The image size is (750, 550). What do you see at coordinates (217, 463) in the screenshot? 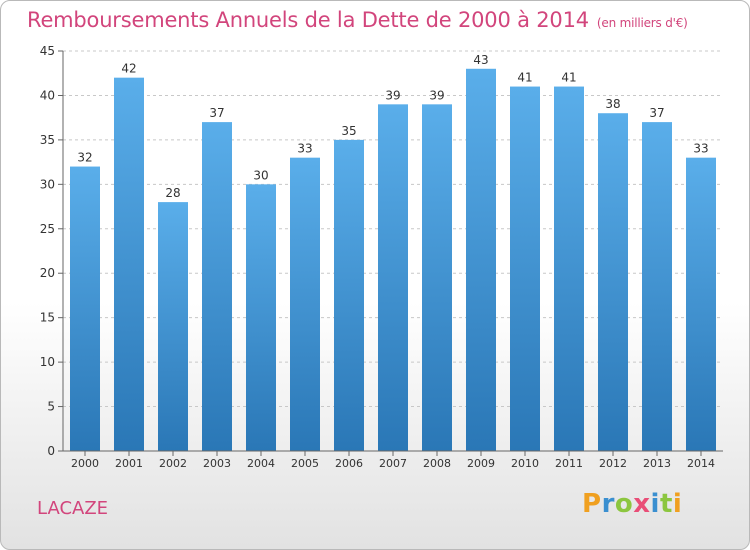
I see `x-tick-label-2003: 2003` at bounding box center [217, 463].